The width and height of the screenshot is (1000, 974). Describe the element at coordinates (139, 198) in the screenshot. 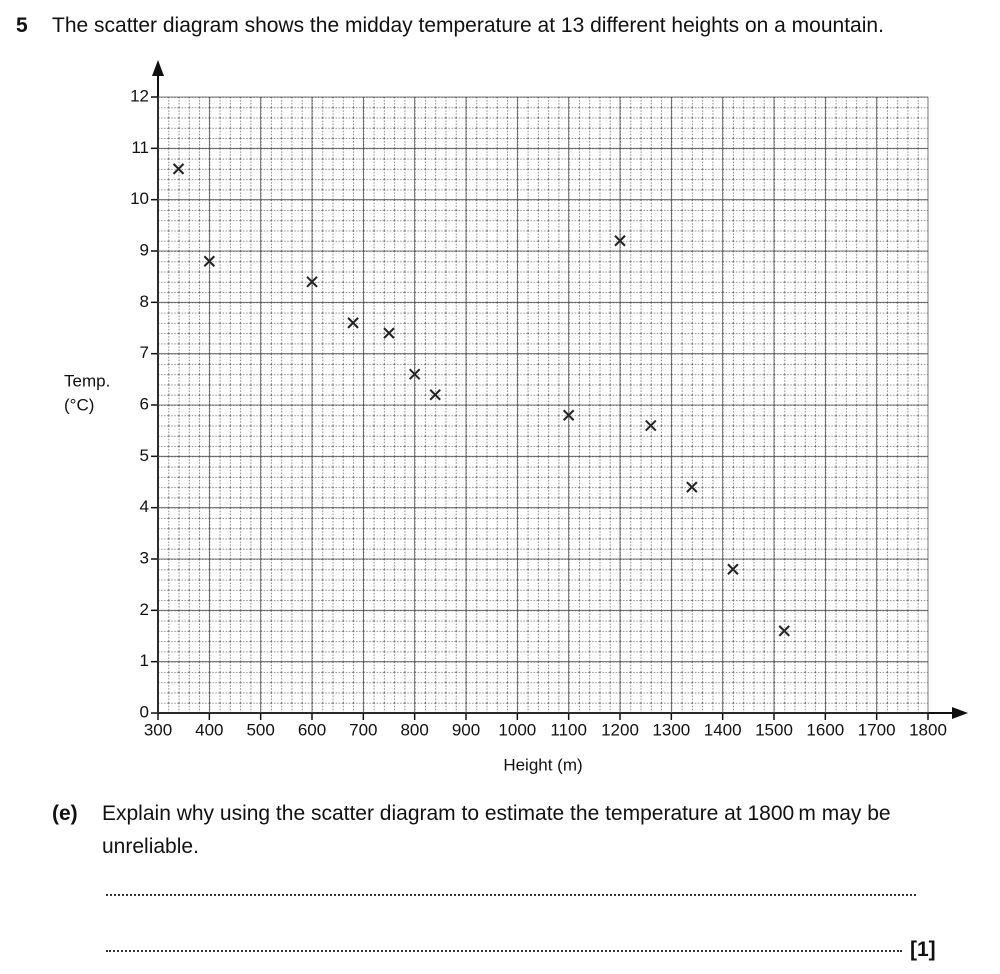

I see `y-tick-label: 10` at that location.